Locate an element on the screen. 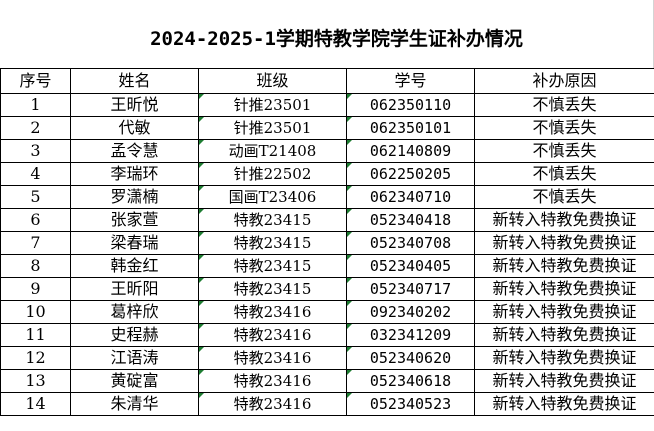  cell-id: 092340202 is located at coordinates (410, 312).